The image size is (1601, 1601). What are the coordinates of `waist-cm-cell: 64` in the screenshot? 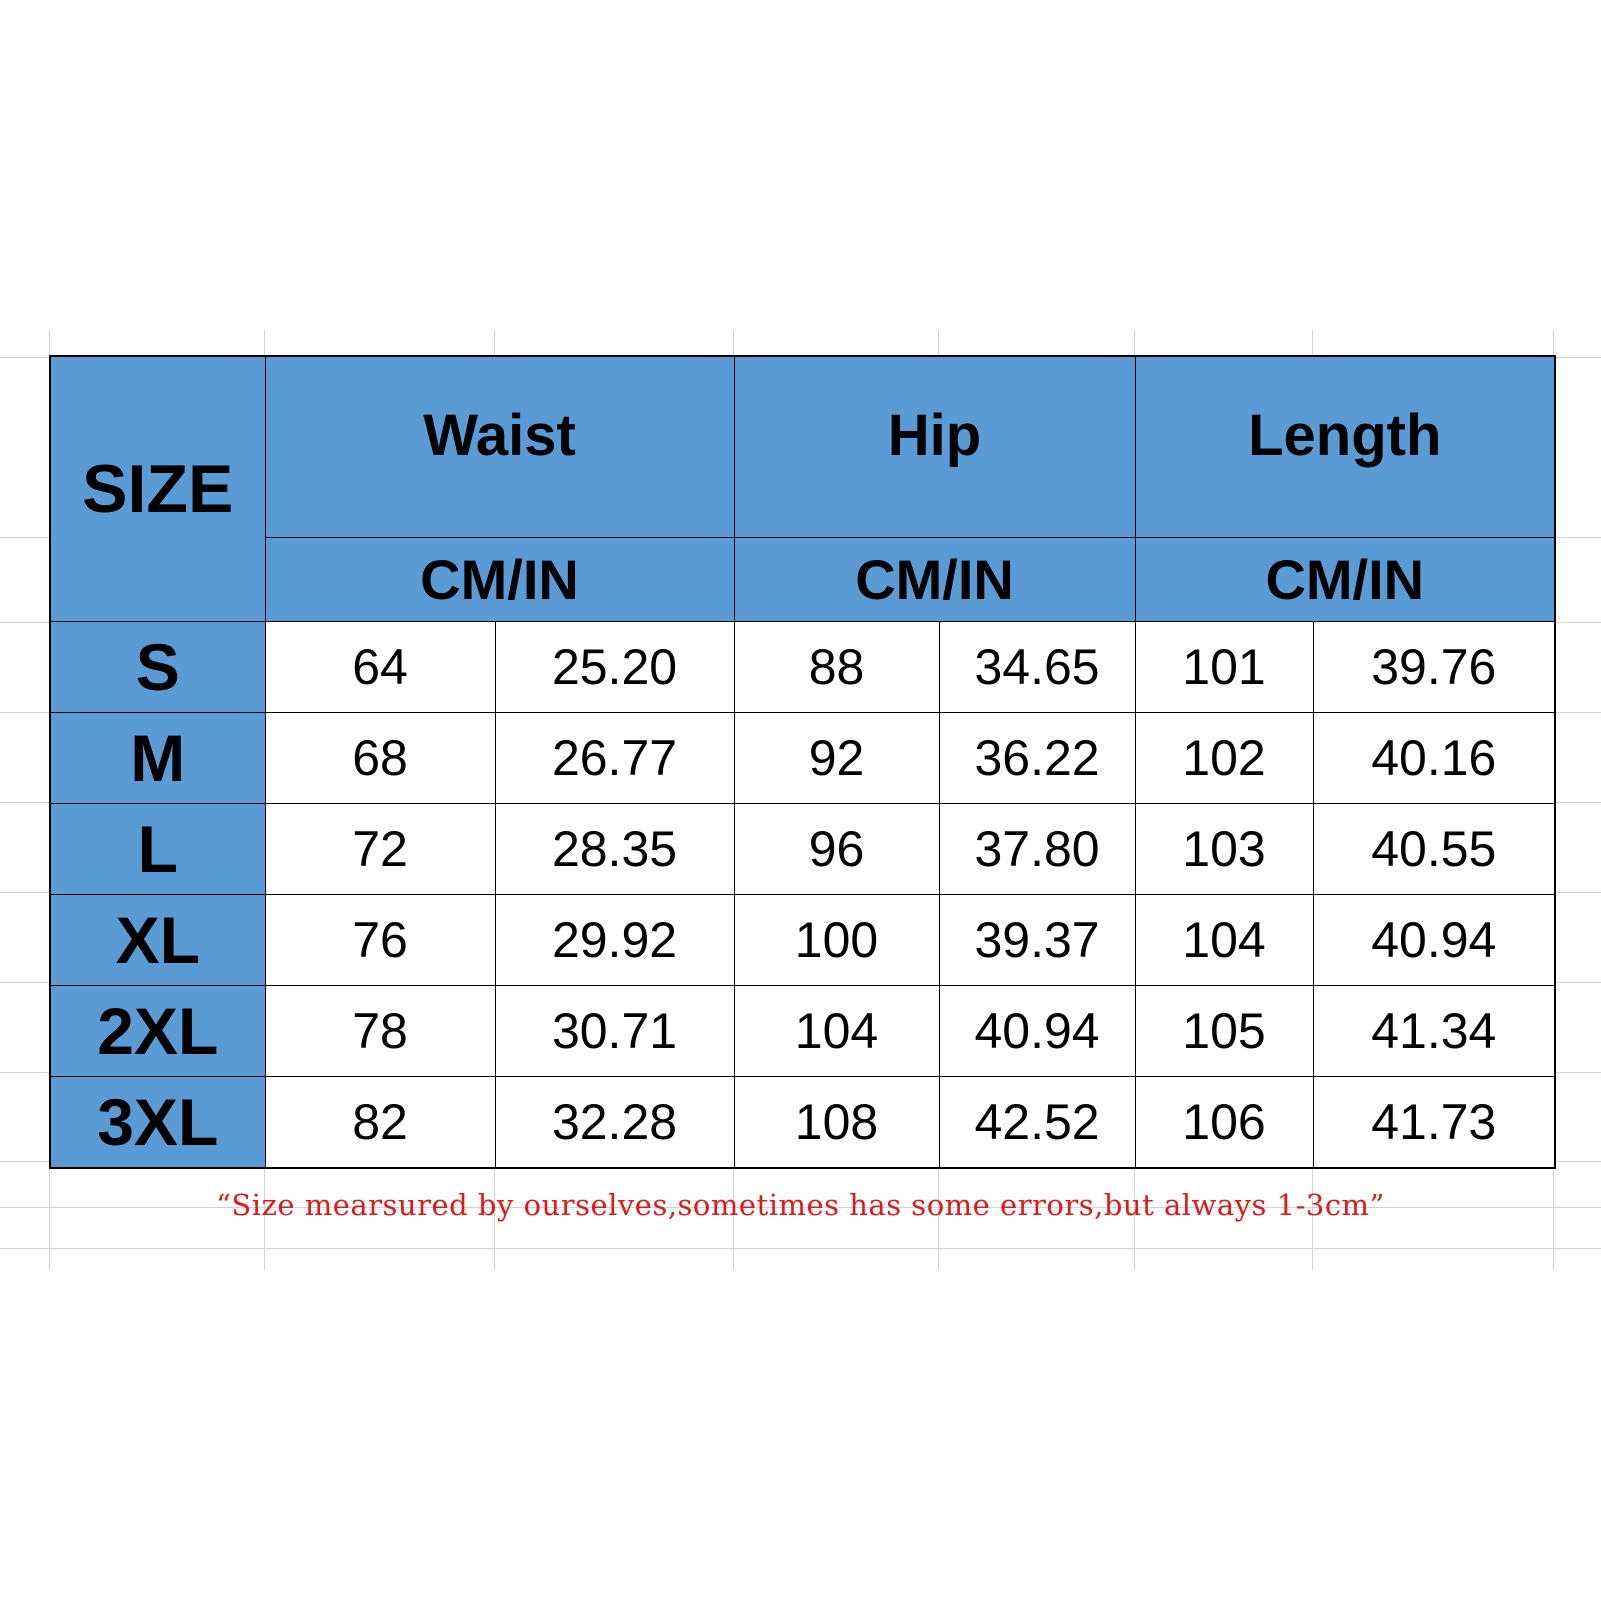 It's located at (380, 667).